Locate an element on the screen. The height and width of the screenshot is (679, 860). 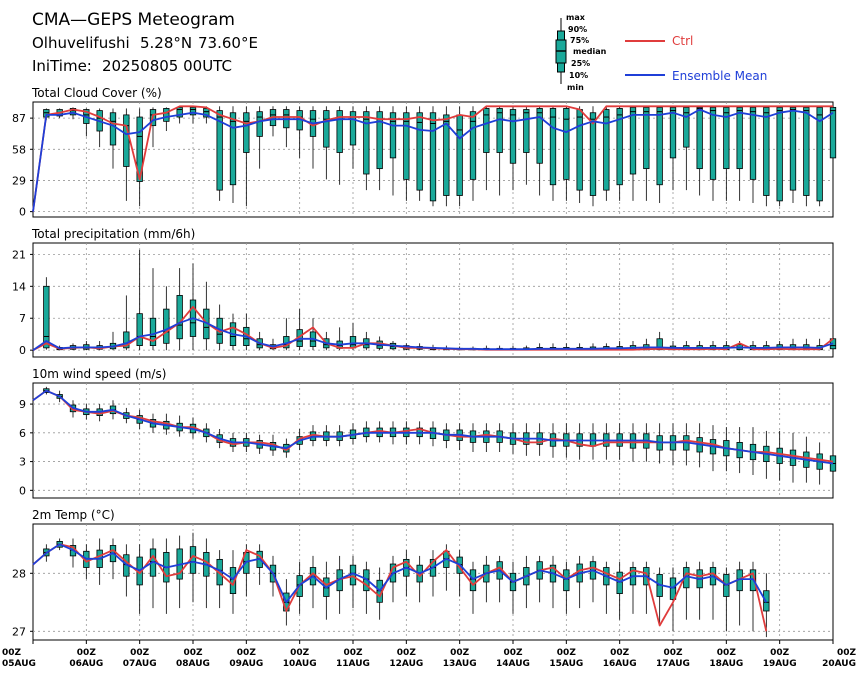
y-tick-label: 9 is located at coordinates (22, 404).